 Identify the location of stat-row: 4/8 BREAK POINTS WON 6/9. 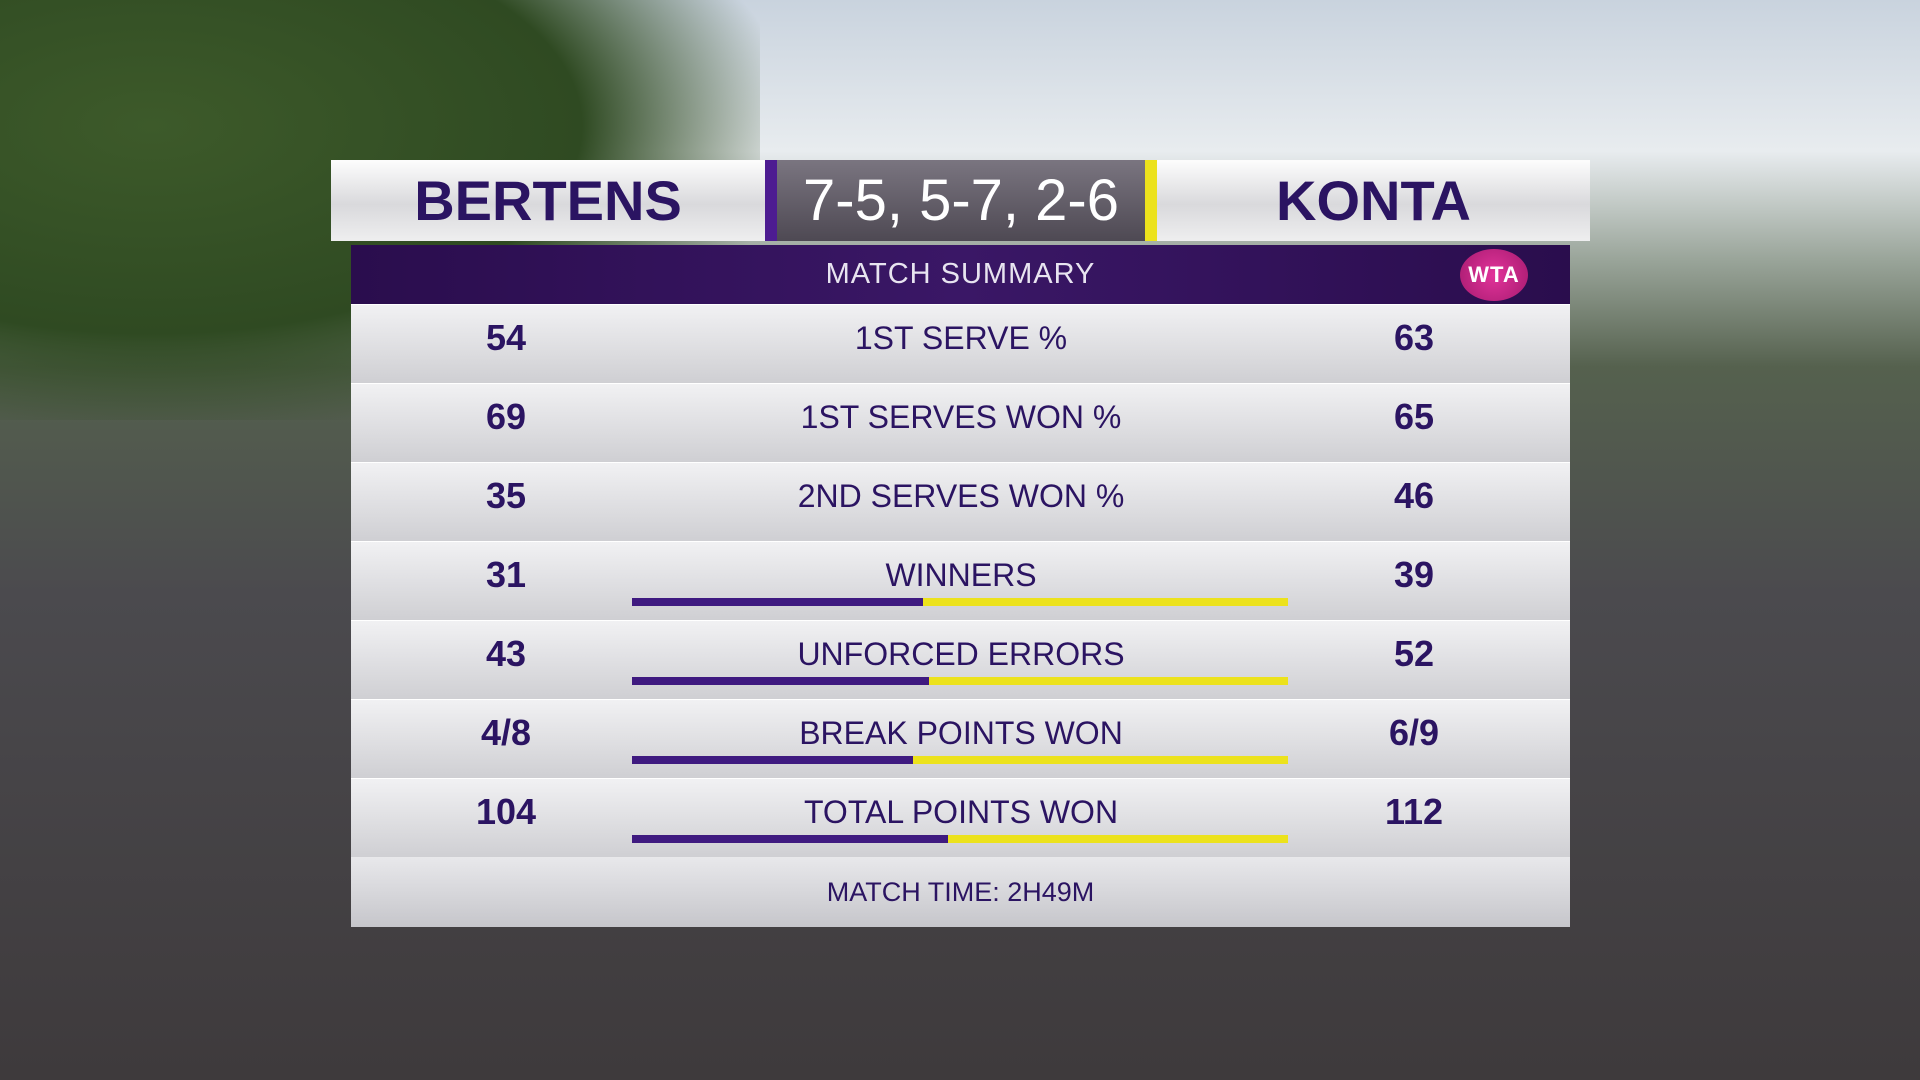
(960, 738).